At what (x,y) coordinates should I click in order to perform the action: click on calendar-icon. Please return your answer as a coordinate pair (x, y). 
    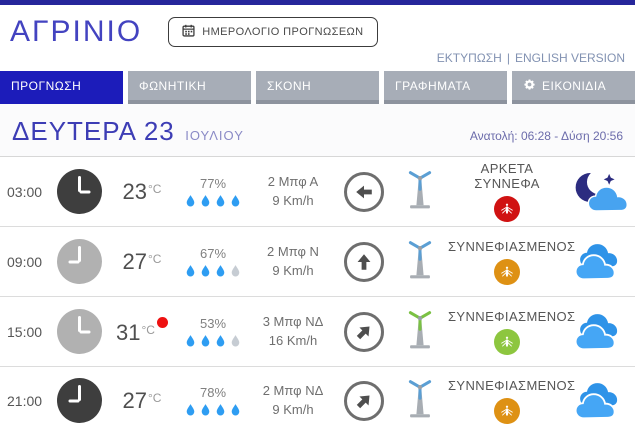
    Looking at the image, I should click on (188, 32).